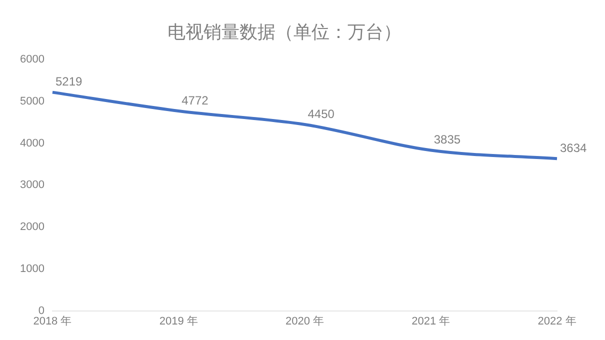 This screenshot has width=605, height=340. What do you see at coordinates (557, 321) in the screenshot?
I see `x-tick-label: 2022 年` at bounding box center [557, 321].